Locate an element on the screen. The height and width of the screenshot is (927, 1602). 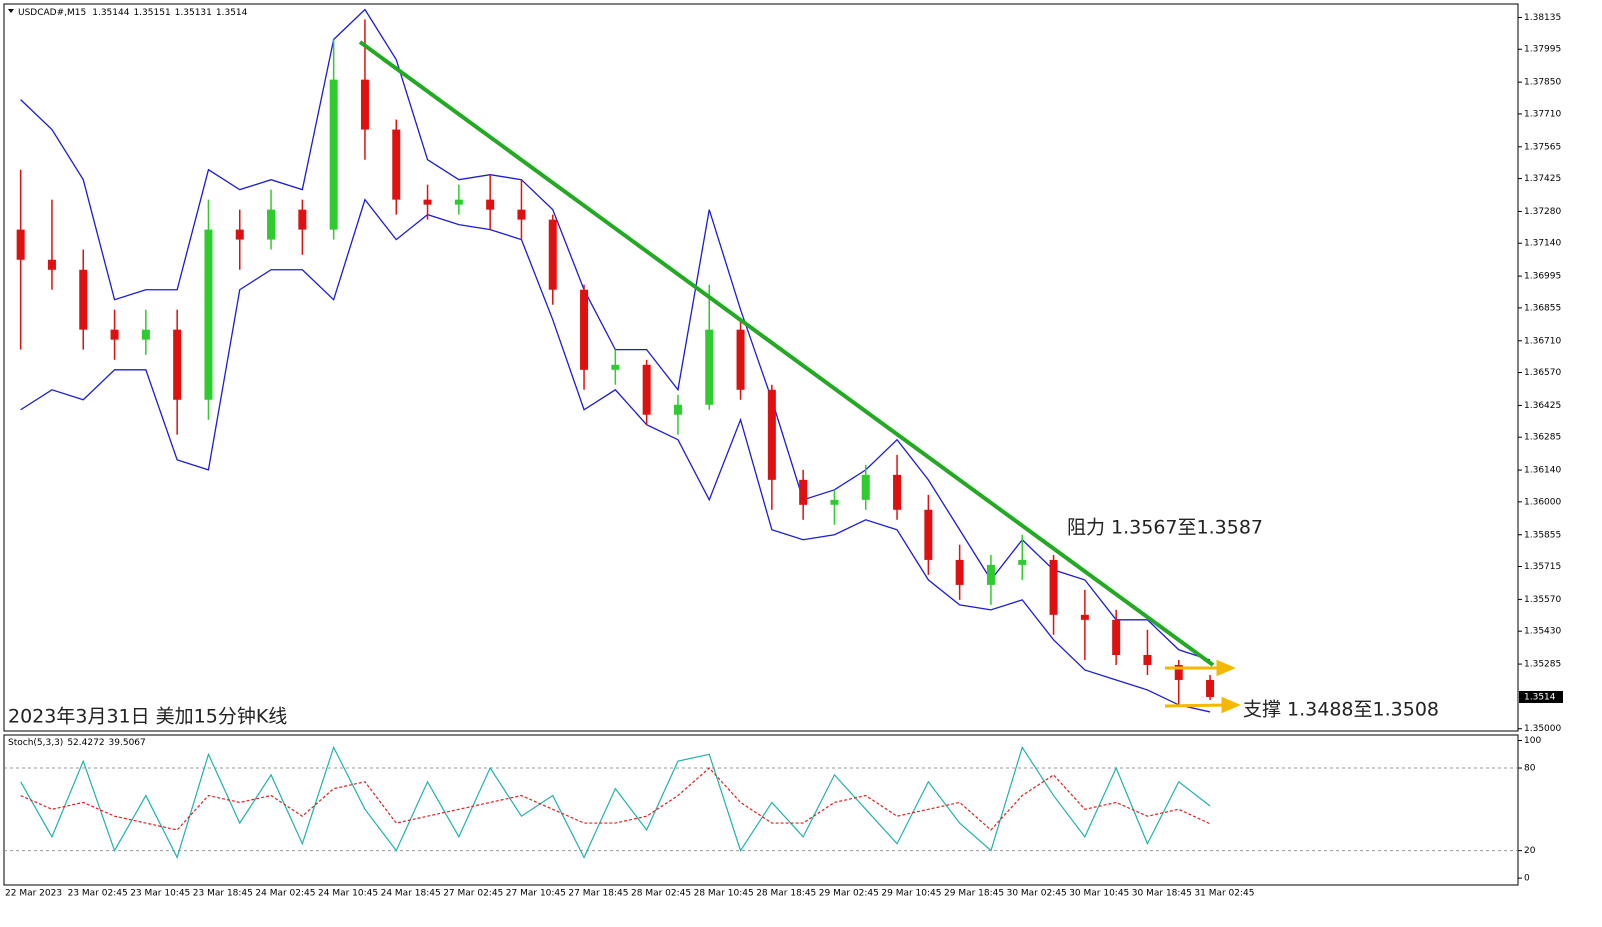
x-tick-label: 27 Mar 18:45 is located at coordinates (598, 894).